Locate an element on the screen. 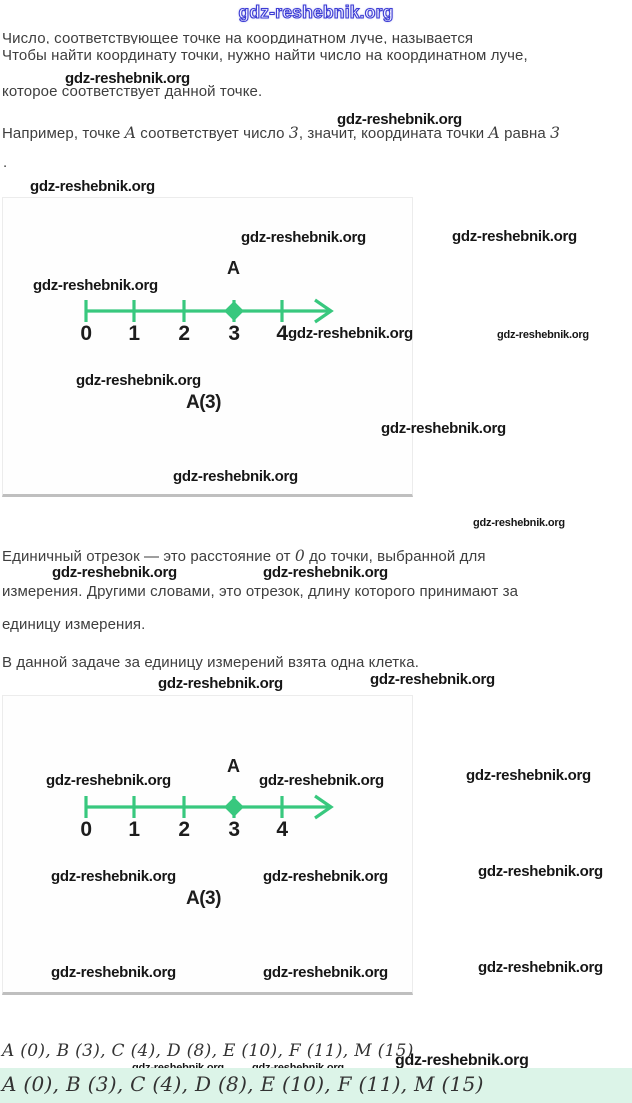  text-line: которое соответствует данной точке. is located at coordinates (132, 91).